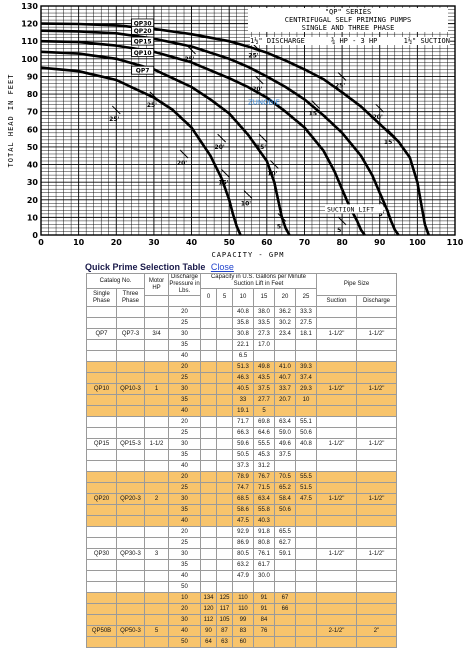 Image resolution: width=474 pixels, height=648 pixels. I want to click on capacity-cell: 22.1, so click(243, 345).